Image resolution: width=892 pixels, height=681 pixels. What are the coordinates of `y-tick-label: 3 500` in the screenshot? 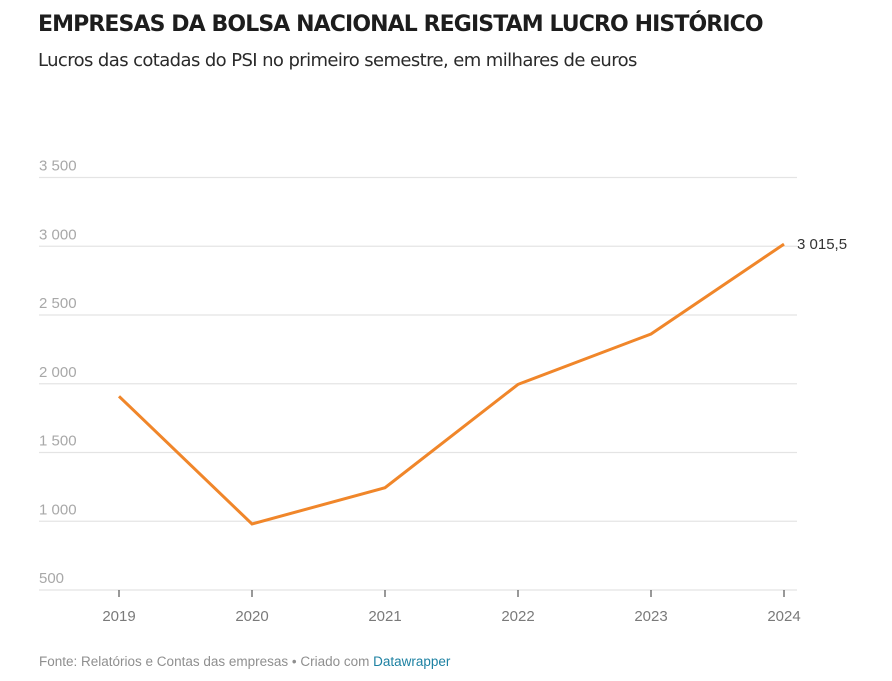 It's located at (58, 166).